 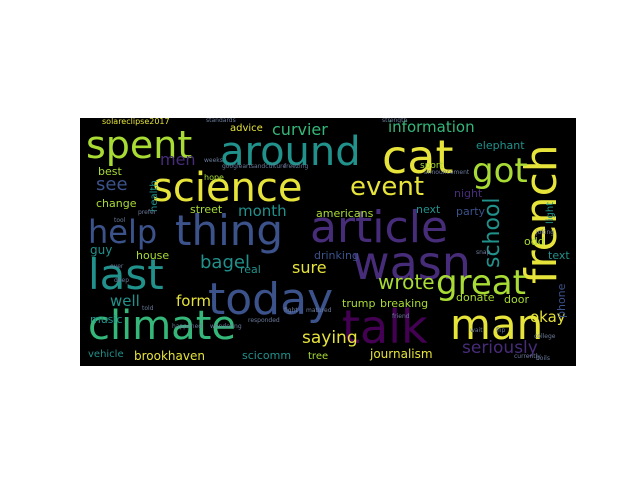 I want to click on word-bagel: bagel, so click(x=225, y=262).